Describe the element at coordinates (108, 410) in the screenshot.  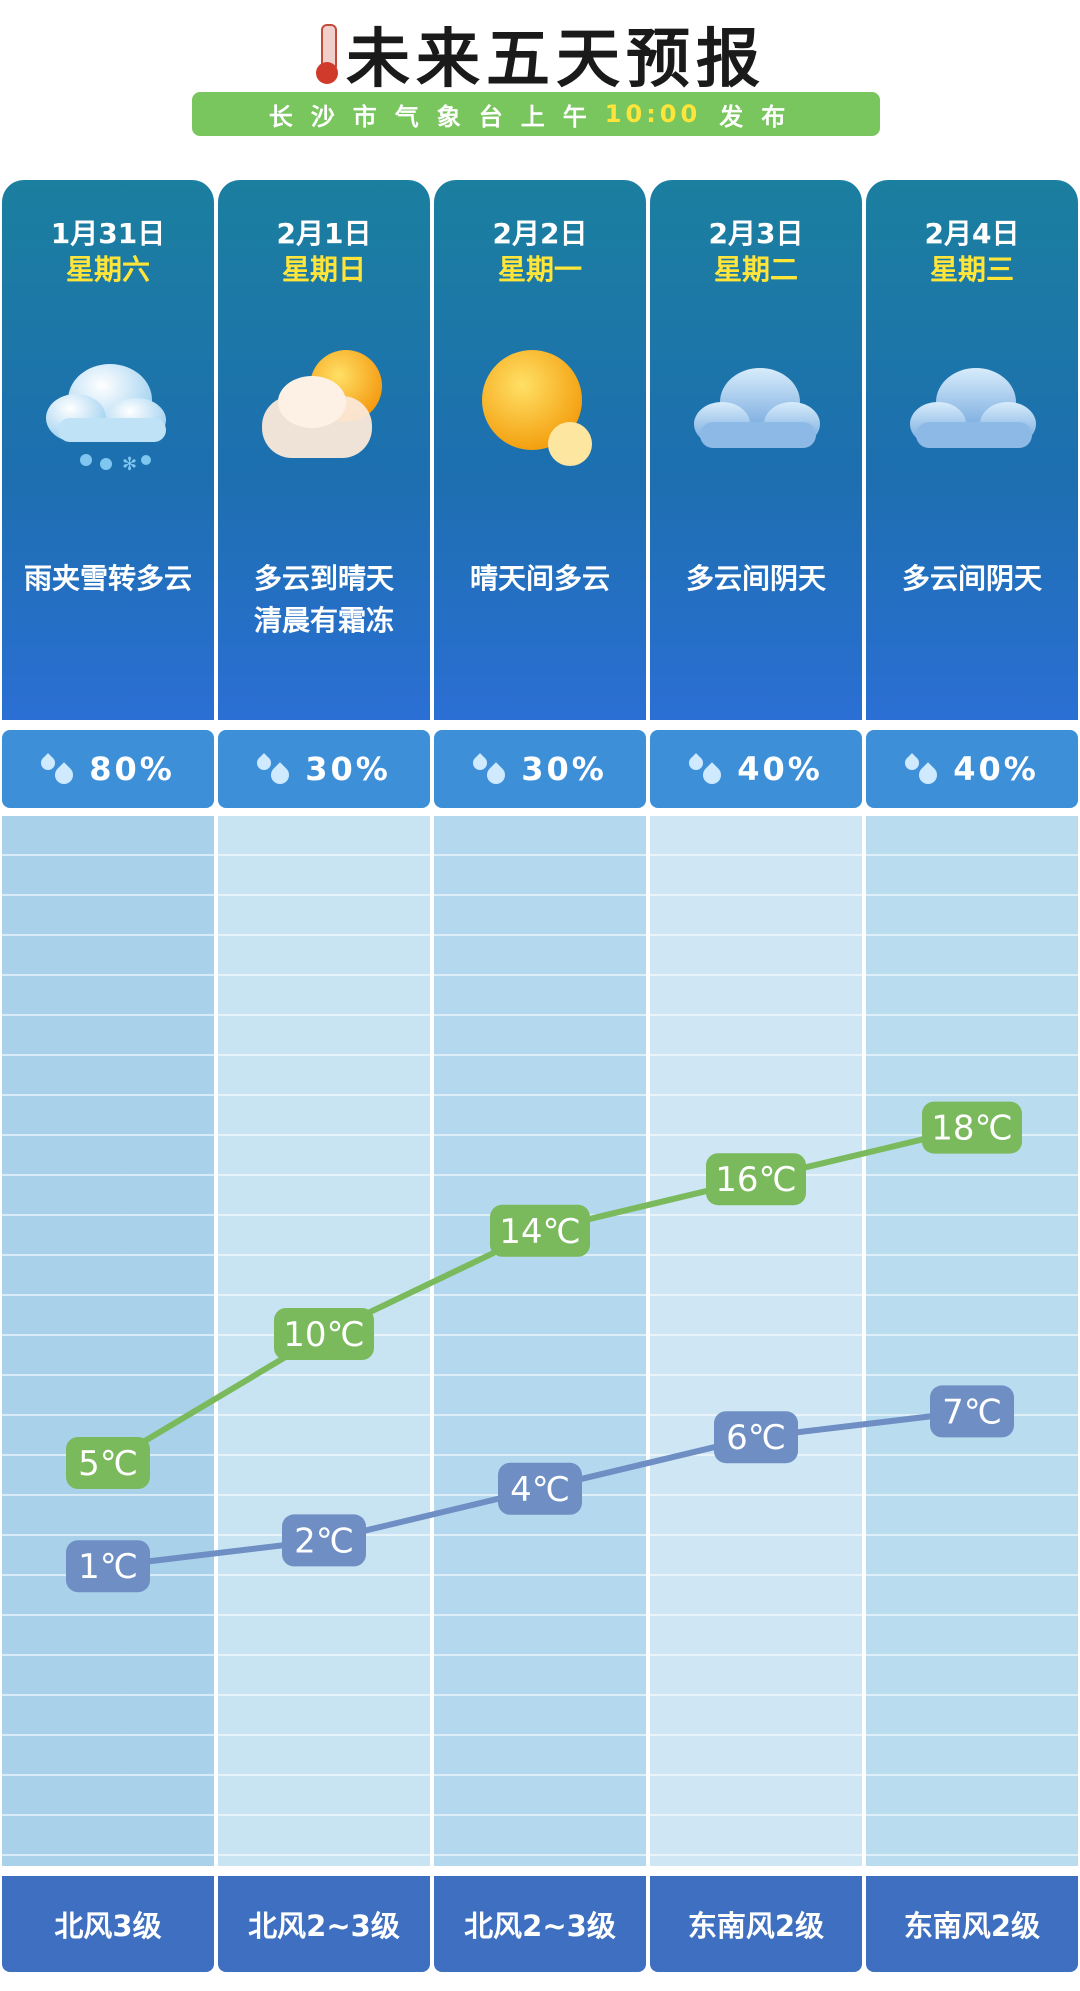
I see `rain-snow-cloud-icon: ✻` at that location.